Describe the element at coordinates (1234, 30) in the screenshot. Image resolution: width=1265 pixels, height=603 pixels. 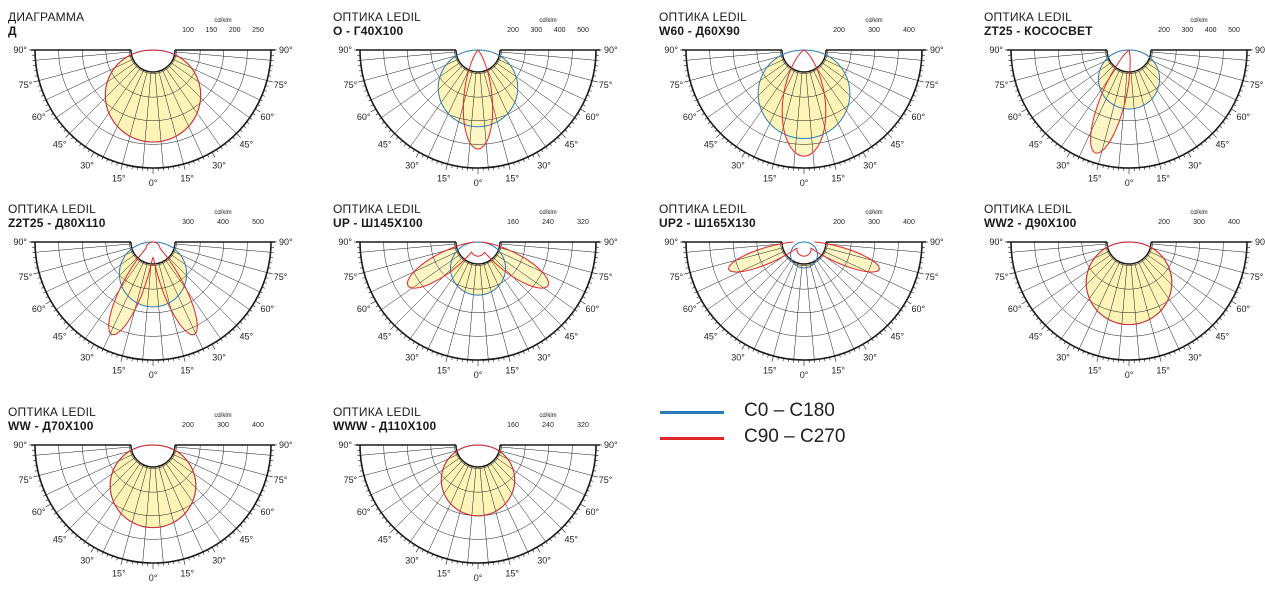
I see `scale-tick-label: 500` at that location.